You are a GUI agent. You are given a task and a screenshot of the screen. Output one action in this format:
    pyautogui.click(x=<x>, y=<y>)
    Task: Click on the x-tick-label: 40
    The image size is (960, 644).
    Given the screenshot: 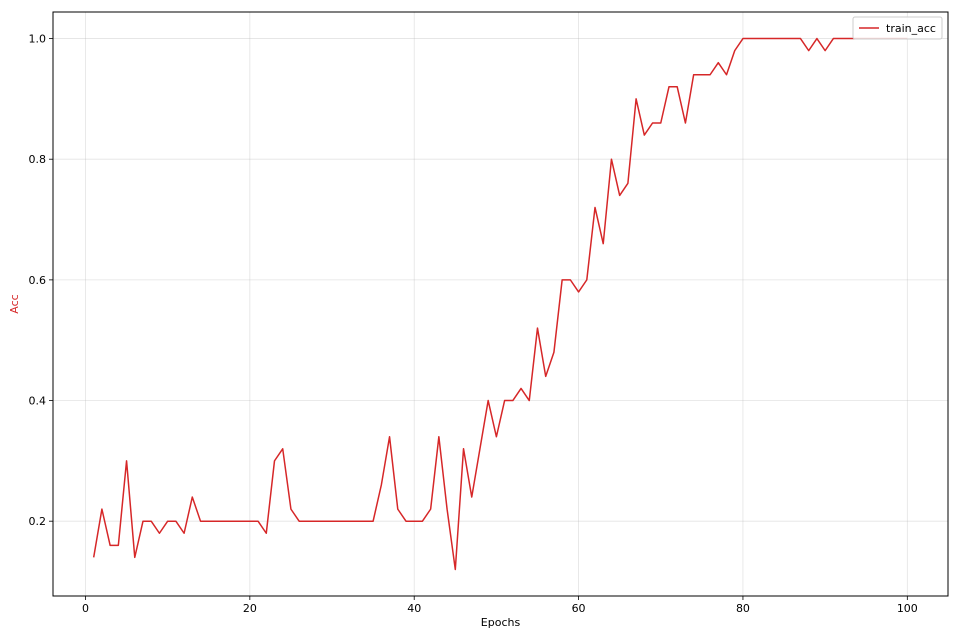 What is the action you would take?
    pyautogui.click(x=414, y=608)
    